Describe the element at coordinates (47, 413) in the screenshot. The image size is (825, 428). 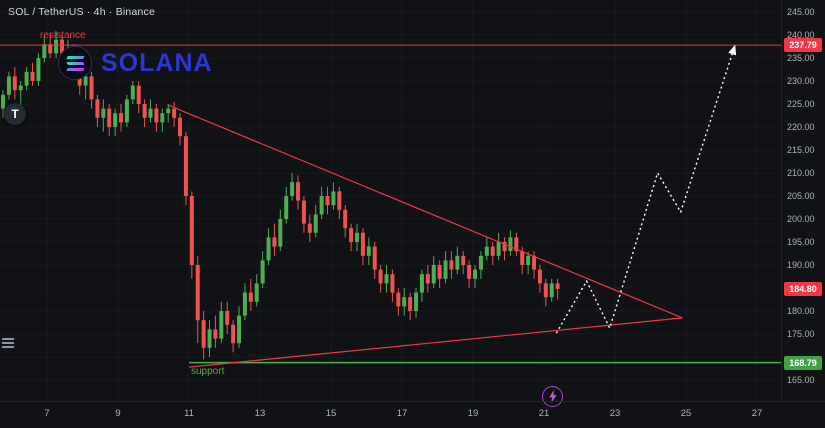
I see `time-tick-label: 7` at that location.